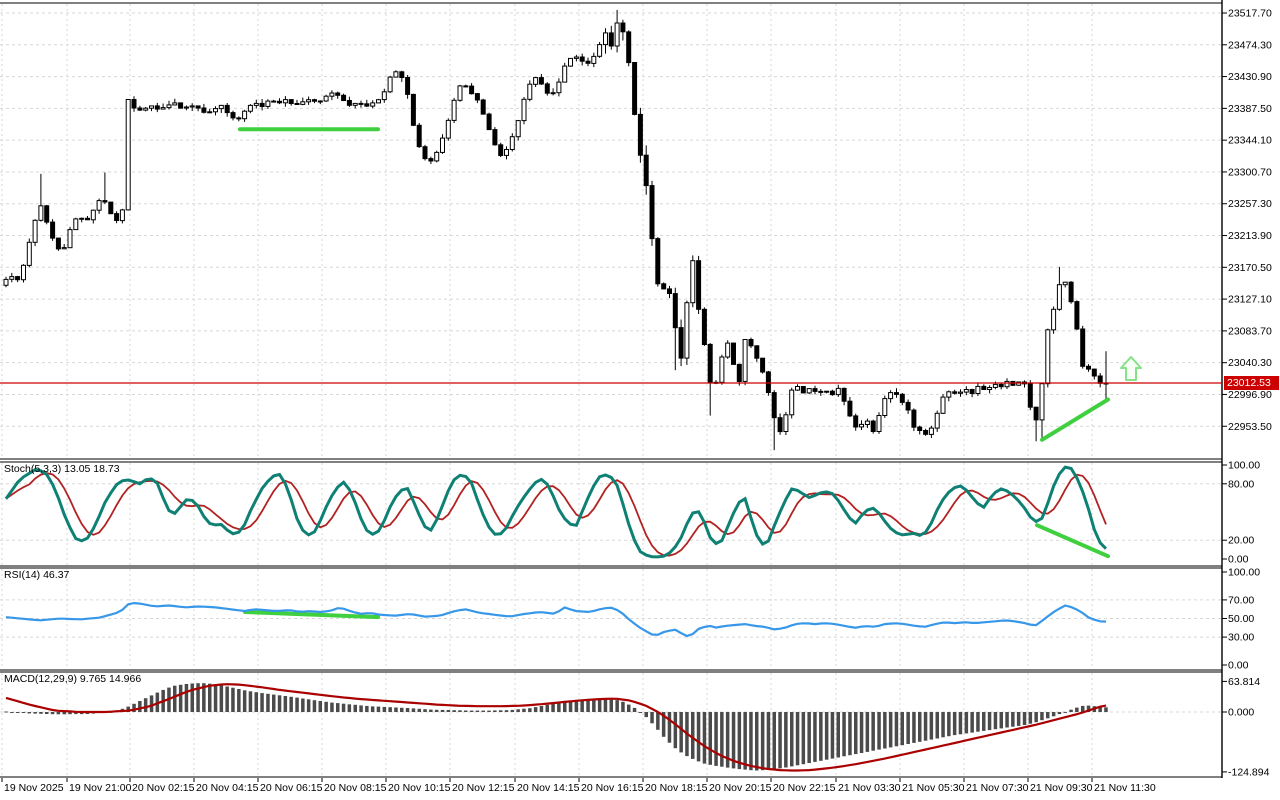 This screenshot has width=1280, height=800. What do you see at coordinates (311, 614) in the screenshot?
I see `rsi-green-line` at bounding box center [311, 614].